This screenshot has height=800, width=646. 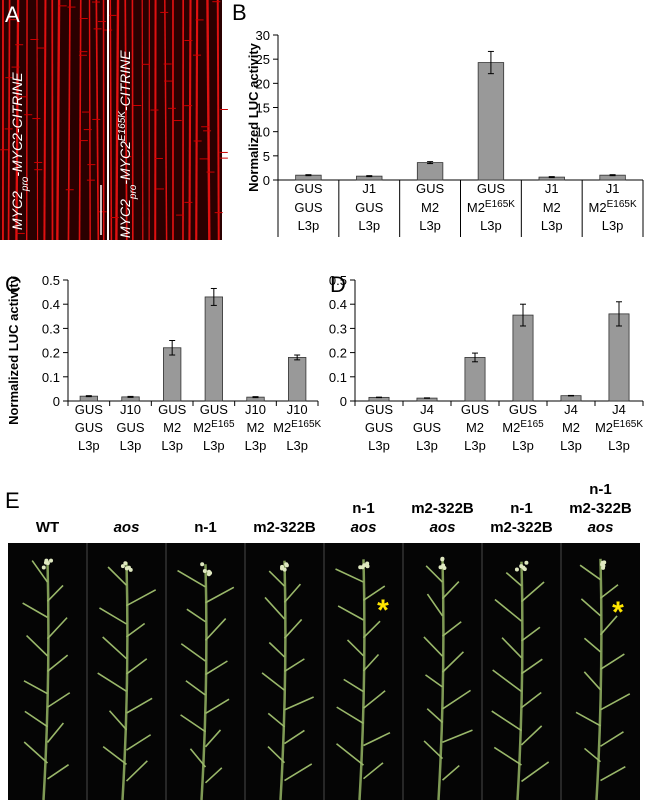 I want to click on label-sup: E165, so click(x=532, y=424).